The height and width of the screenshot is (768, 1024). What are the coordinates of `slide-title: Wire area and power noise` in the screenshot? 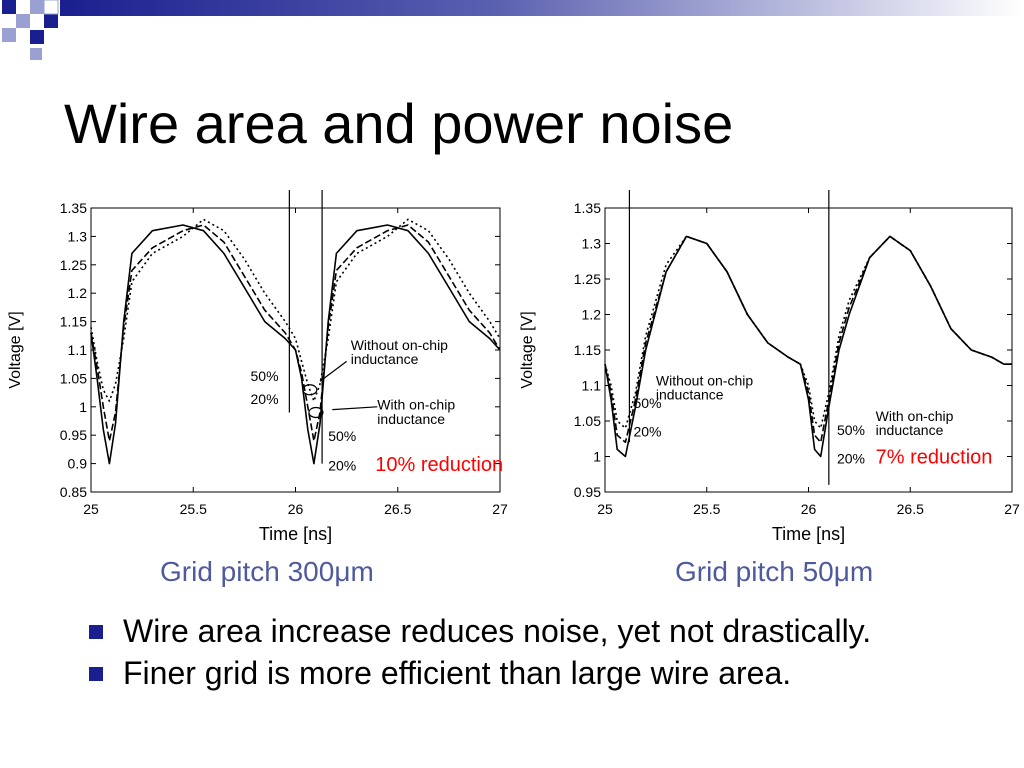 It's located at (399, 123).